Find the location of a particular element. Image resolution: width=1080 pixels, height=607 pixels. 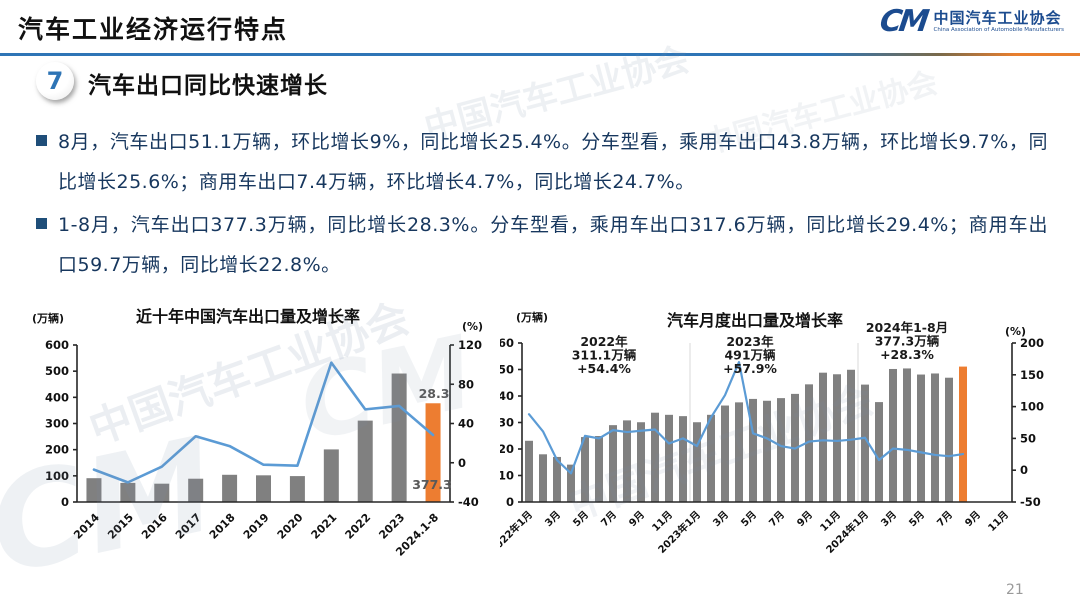

svg-text: 40 is located at coordinates (466, 424).